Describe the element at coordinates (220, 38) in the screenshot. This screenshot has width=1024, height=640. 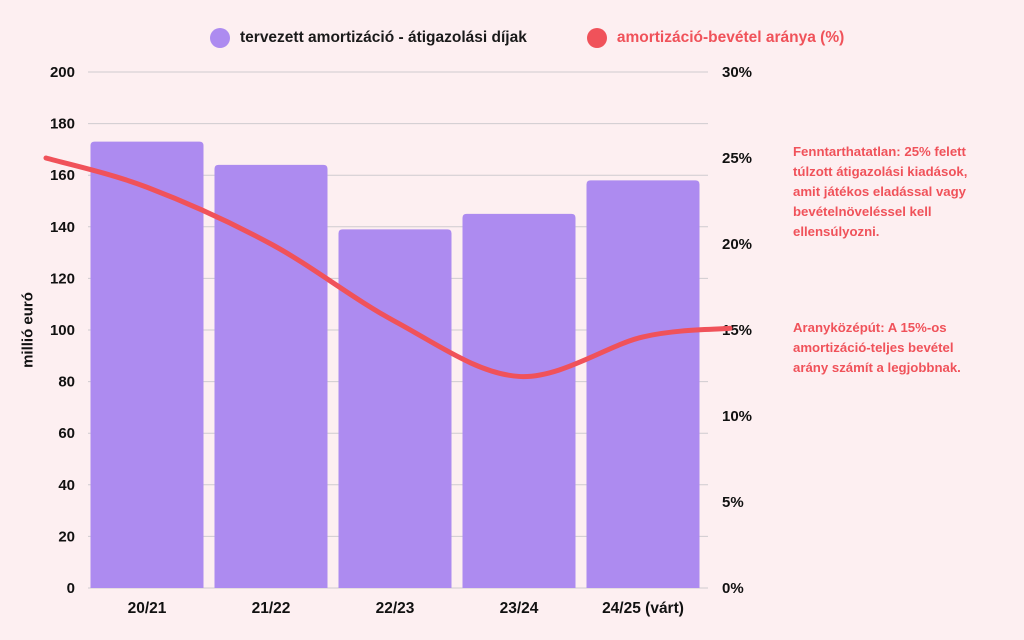
I see `legend-bars-swatch` at that location.